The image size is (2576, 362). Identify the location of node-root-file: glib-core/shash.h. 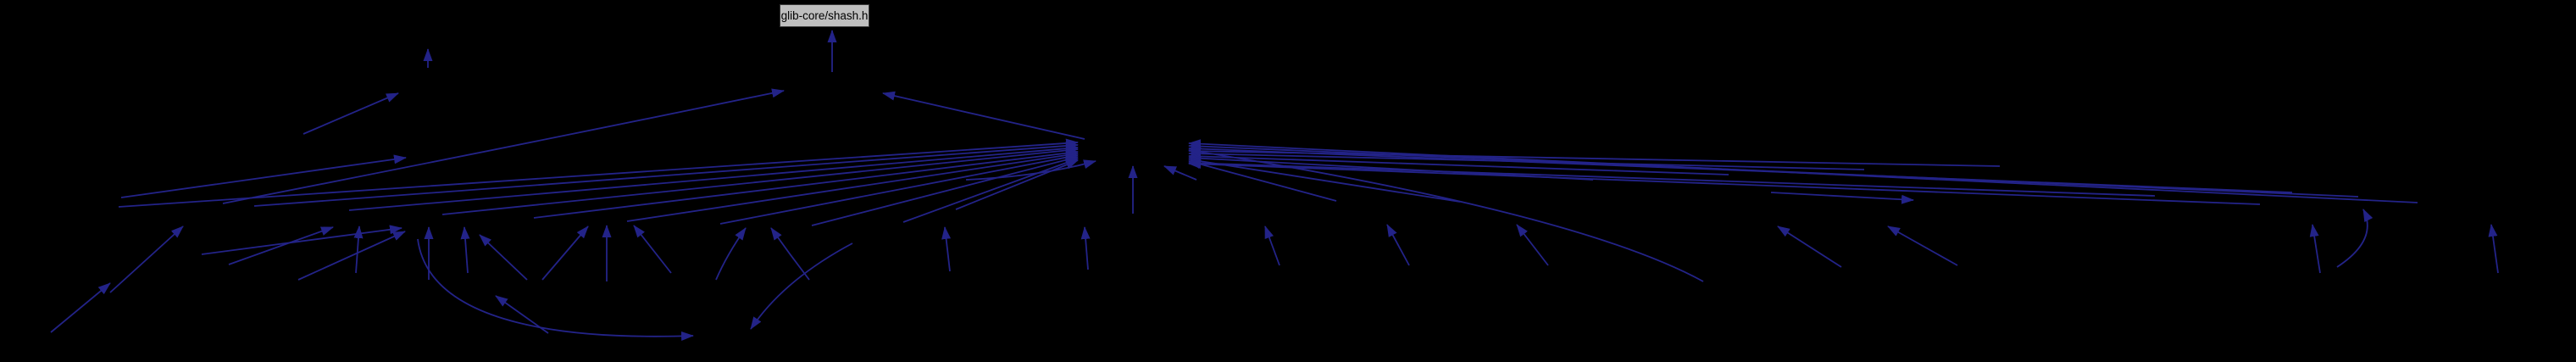
(824, 16).